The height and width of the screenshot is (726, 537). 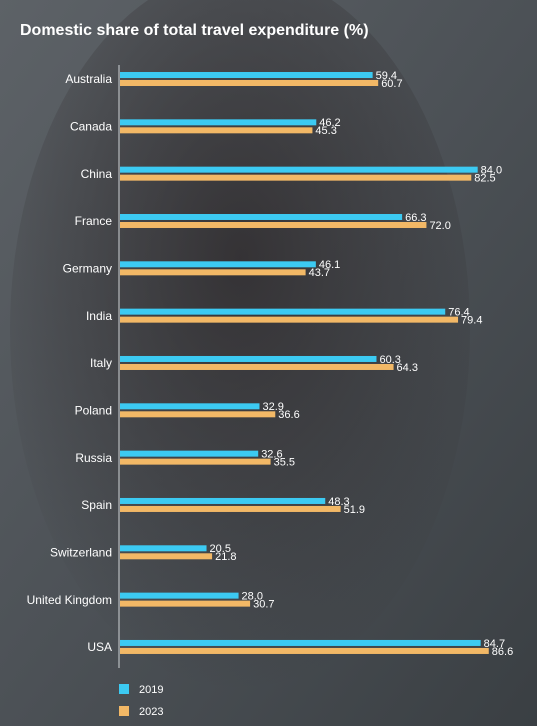 I want to click on value-label: 59.4, so click(x=386, y=76).